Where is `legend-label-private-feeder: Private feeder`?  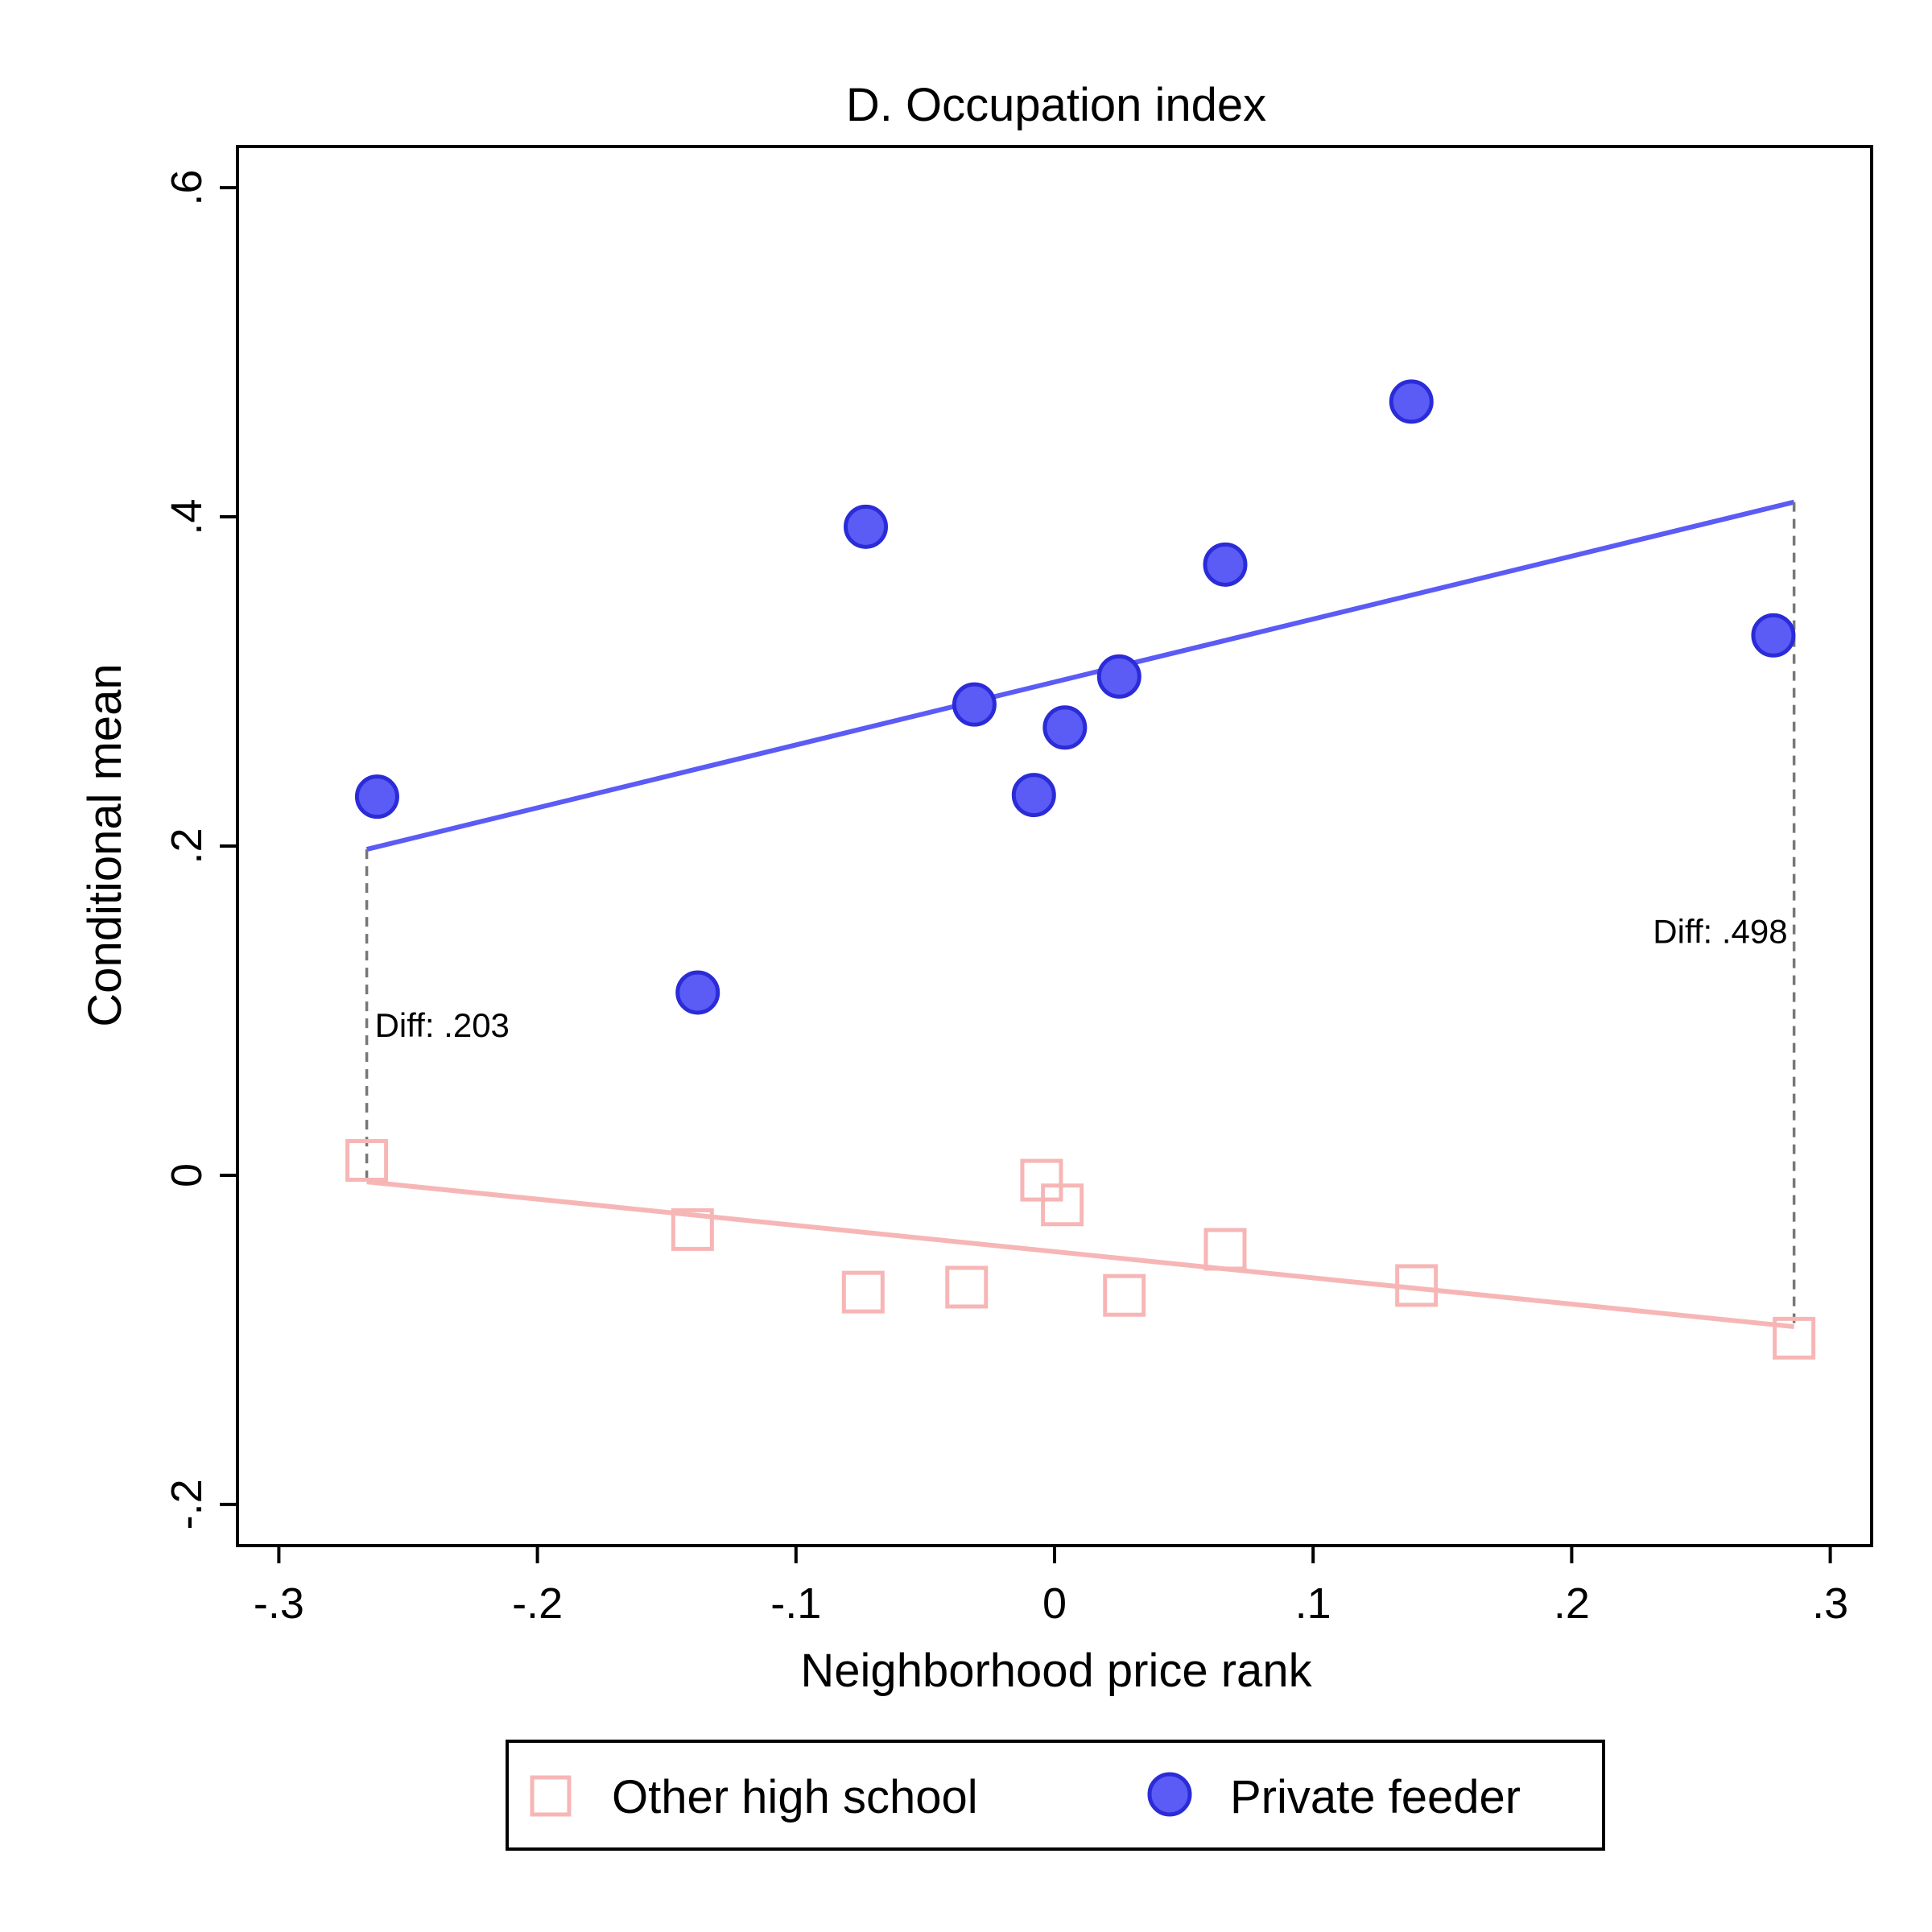 legend-label-private-feeder: Private feeder is located at coordinates (1375, 1797).